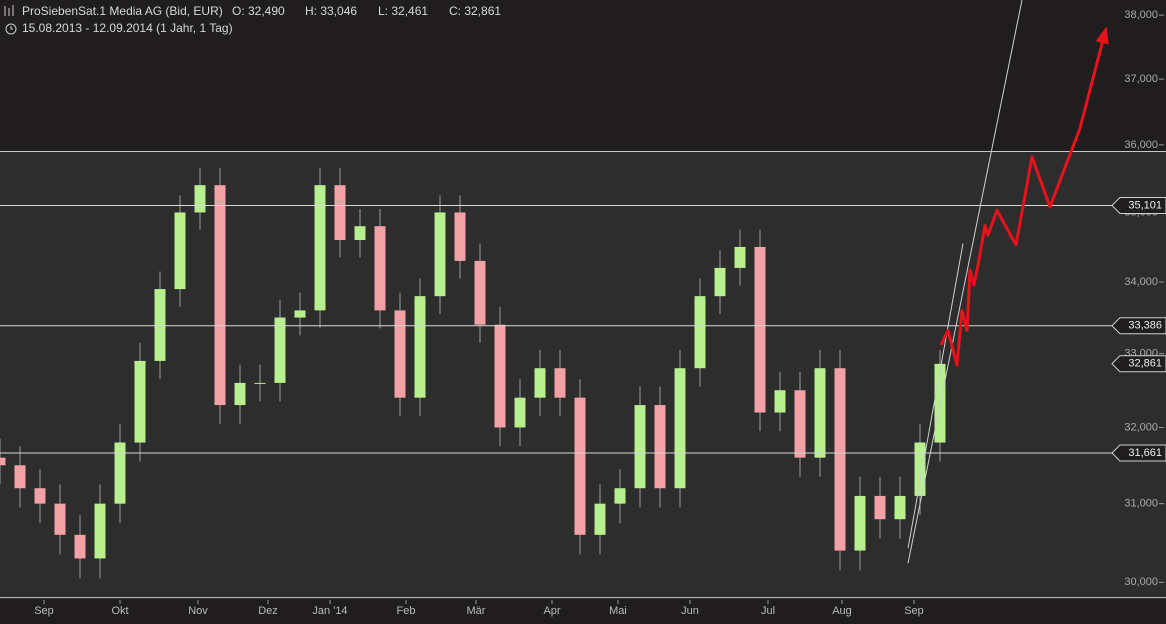 Image resolution: width=1166 pixels, height=624 pixels. I want to click on chart-subtitle: 15.08.2013 - 12.09.2014 (1 Jahr, 1 Tag), so click(127, 28).